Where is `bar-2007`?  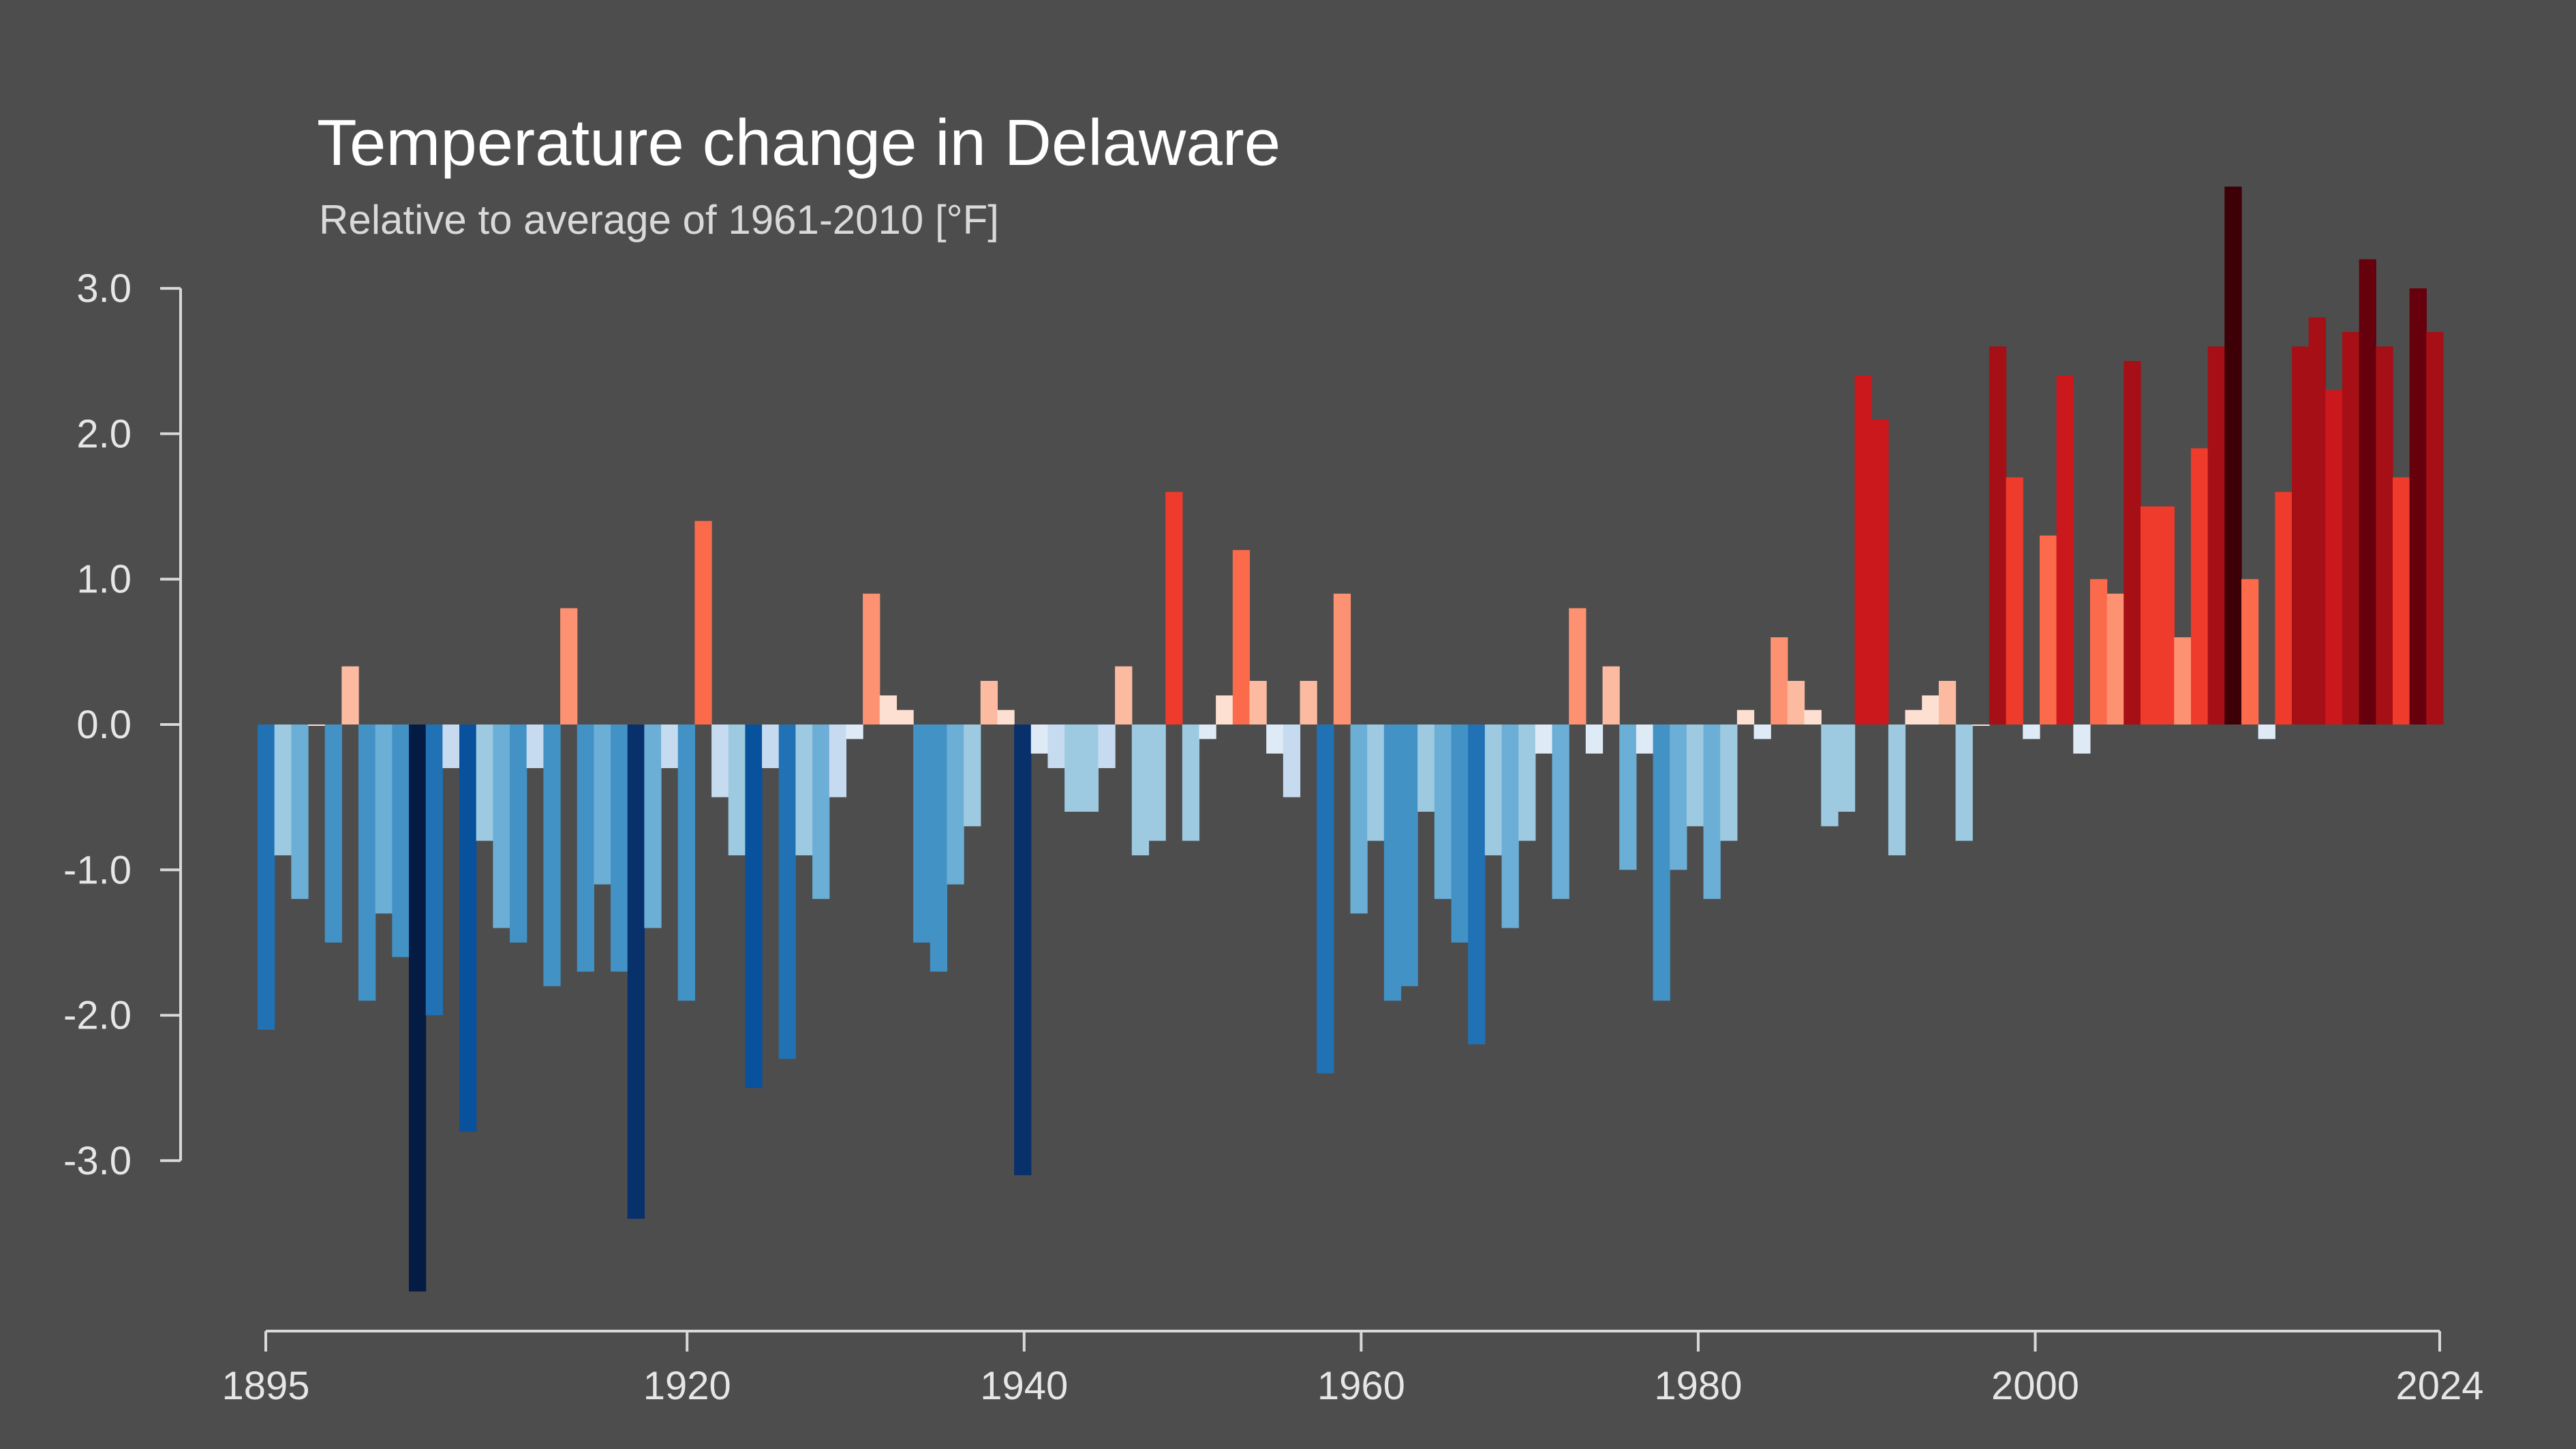 bar-2007 is located at coordinates (2149, 615).